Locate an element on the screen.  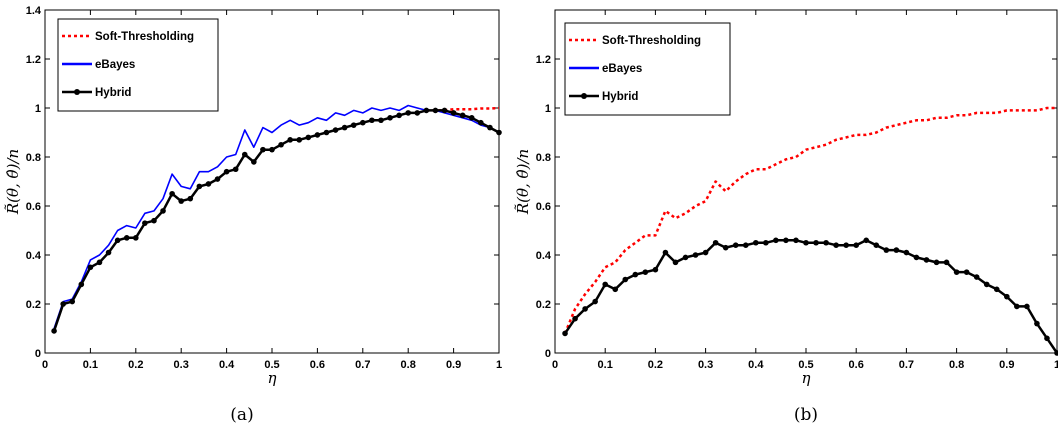
x-tick-label: 0.7 is located at coordinates (362, 365).